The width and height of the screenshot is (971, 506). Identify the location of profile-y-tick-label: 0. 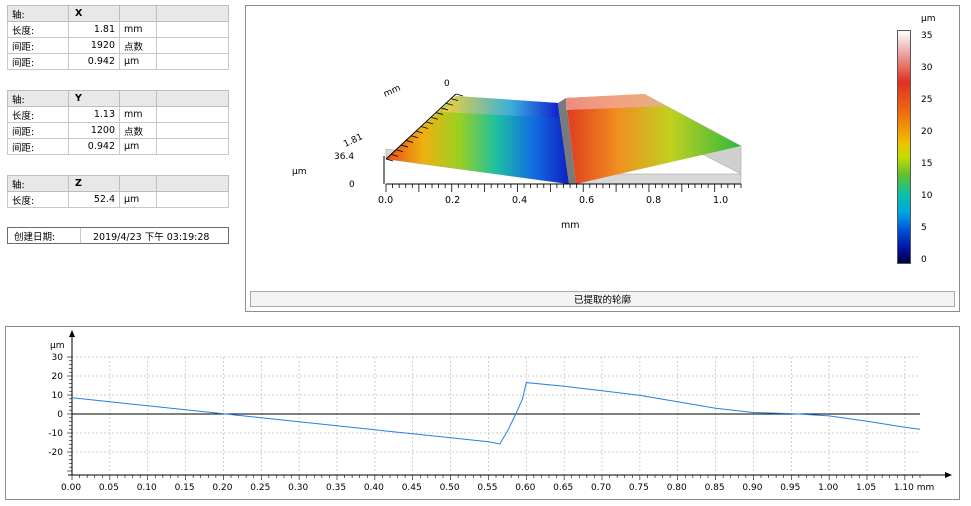
(60, 415).